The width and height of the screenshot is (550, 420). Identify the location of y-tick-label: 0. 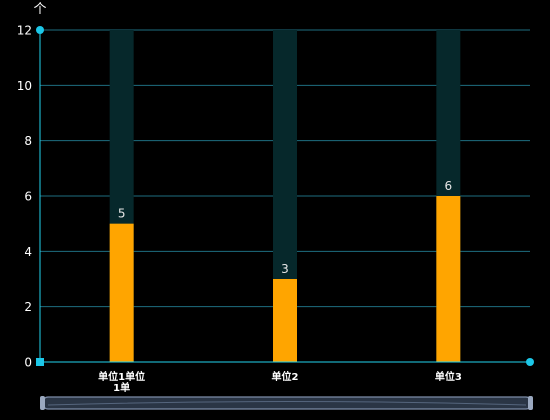
(28, 363).